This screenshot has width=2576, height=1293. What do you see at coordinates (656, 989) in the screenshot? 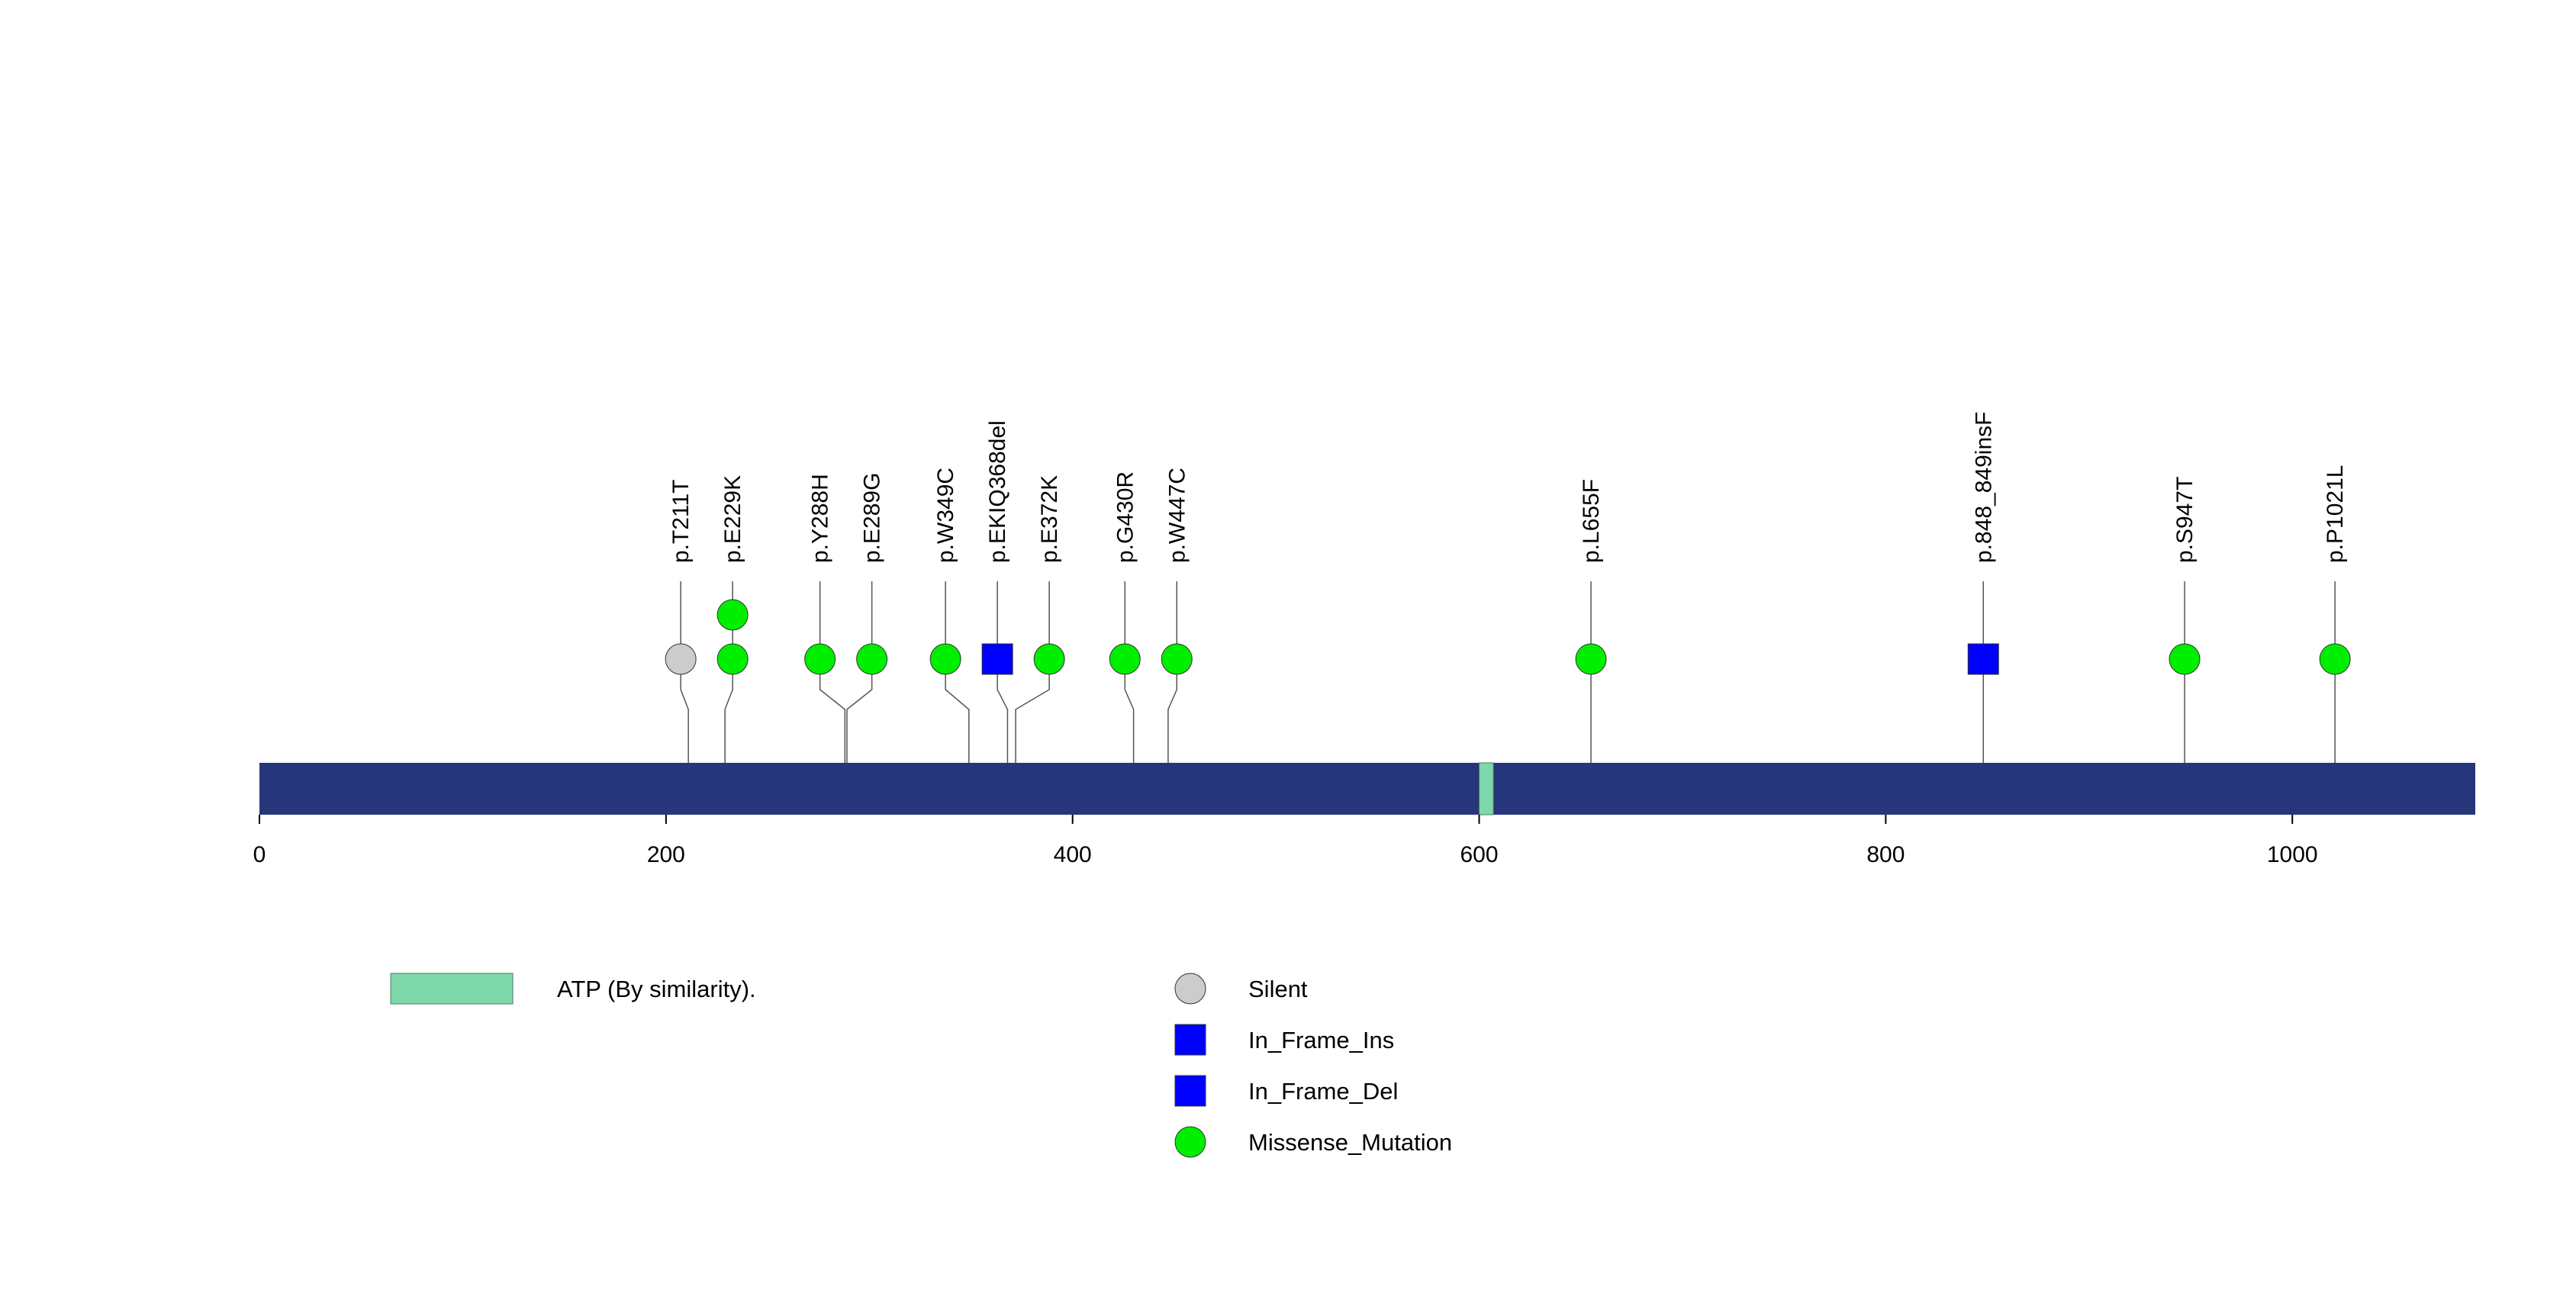
I see `legend-domain-label: ATP (By similarity).` at bounding box center [656, 989].